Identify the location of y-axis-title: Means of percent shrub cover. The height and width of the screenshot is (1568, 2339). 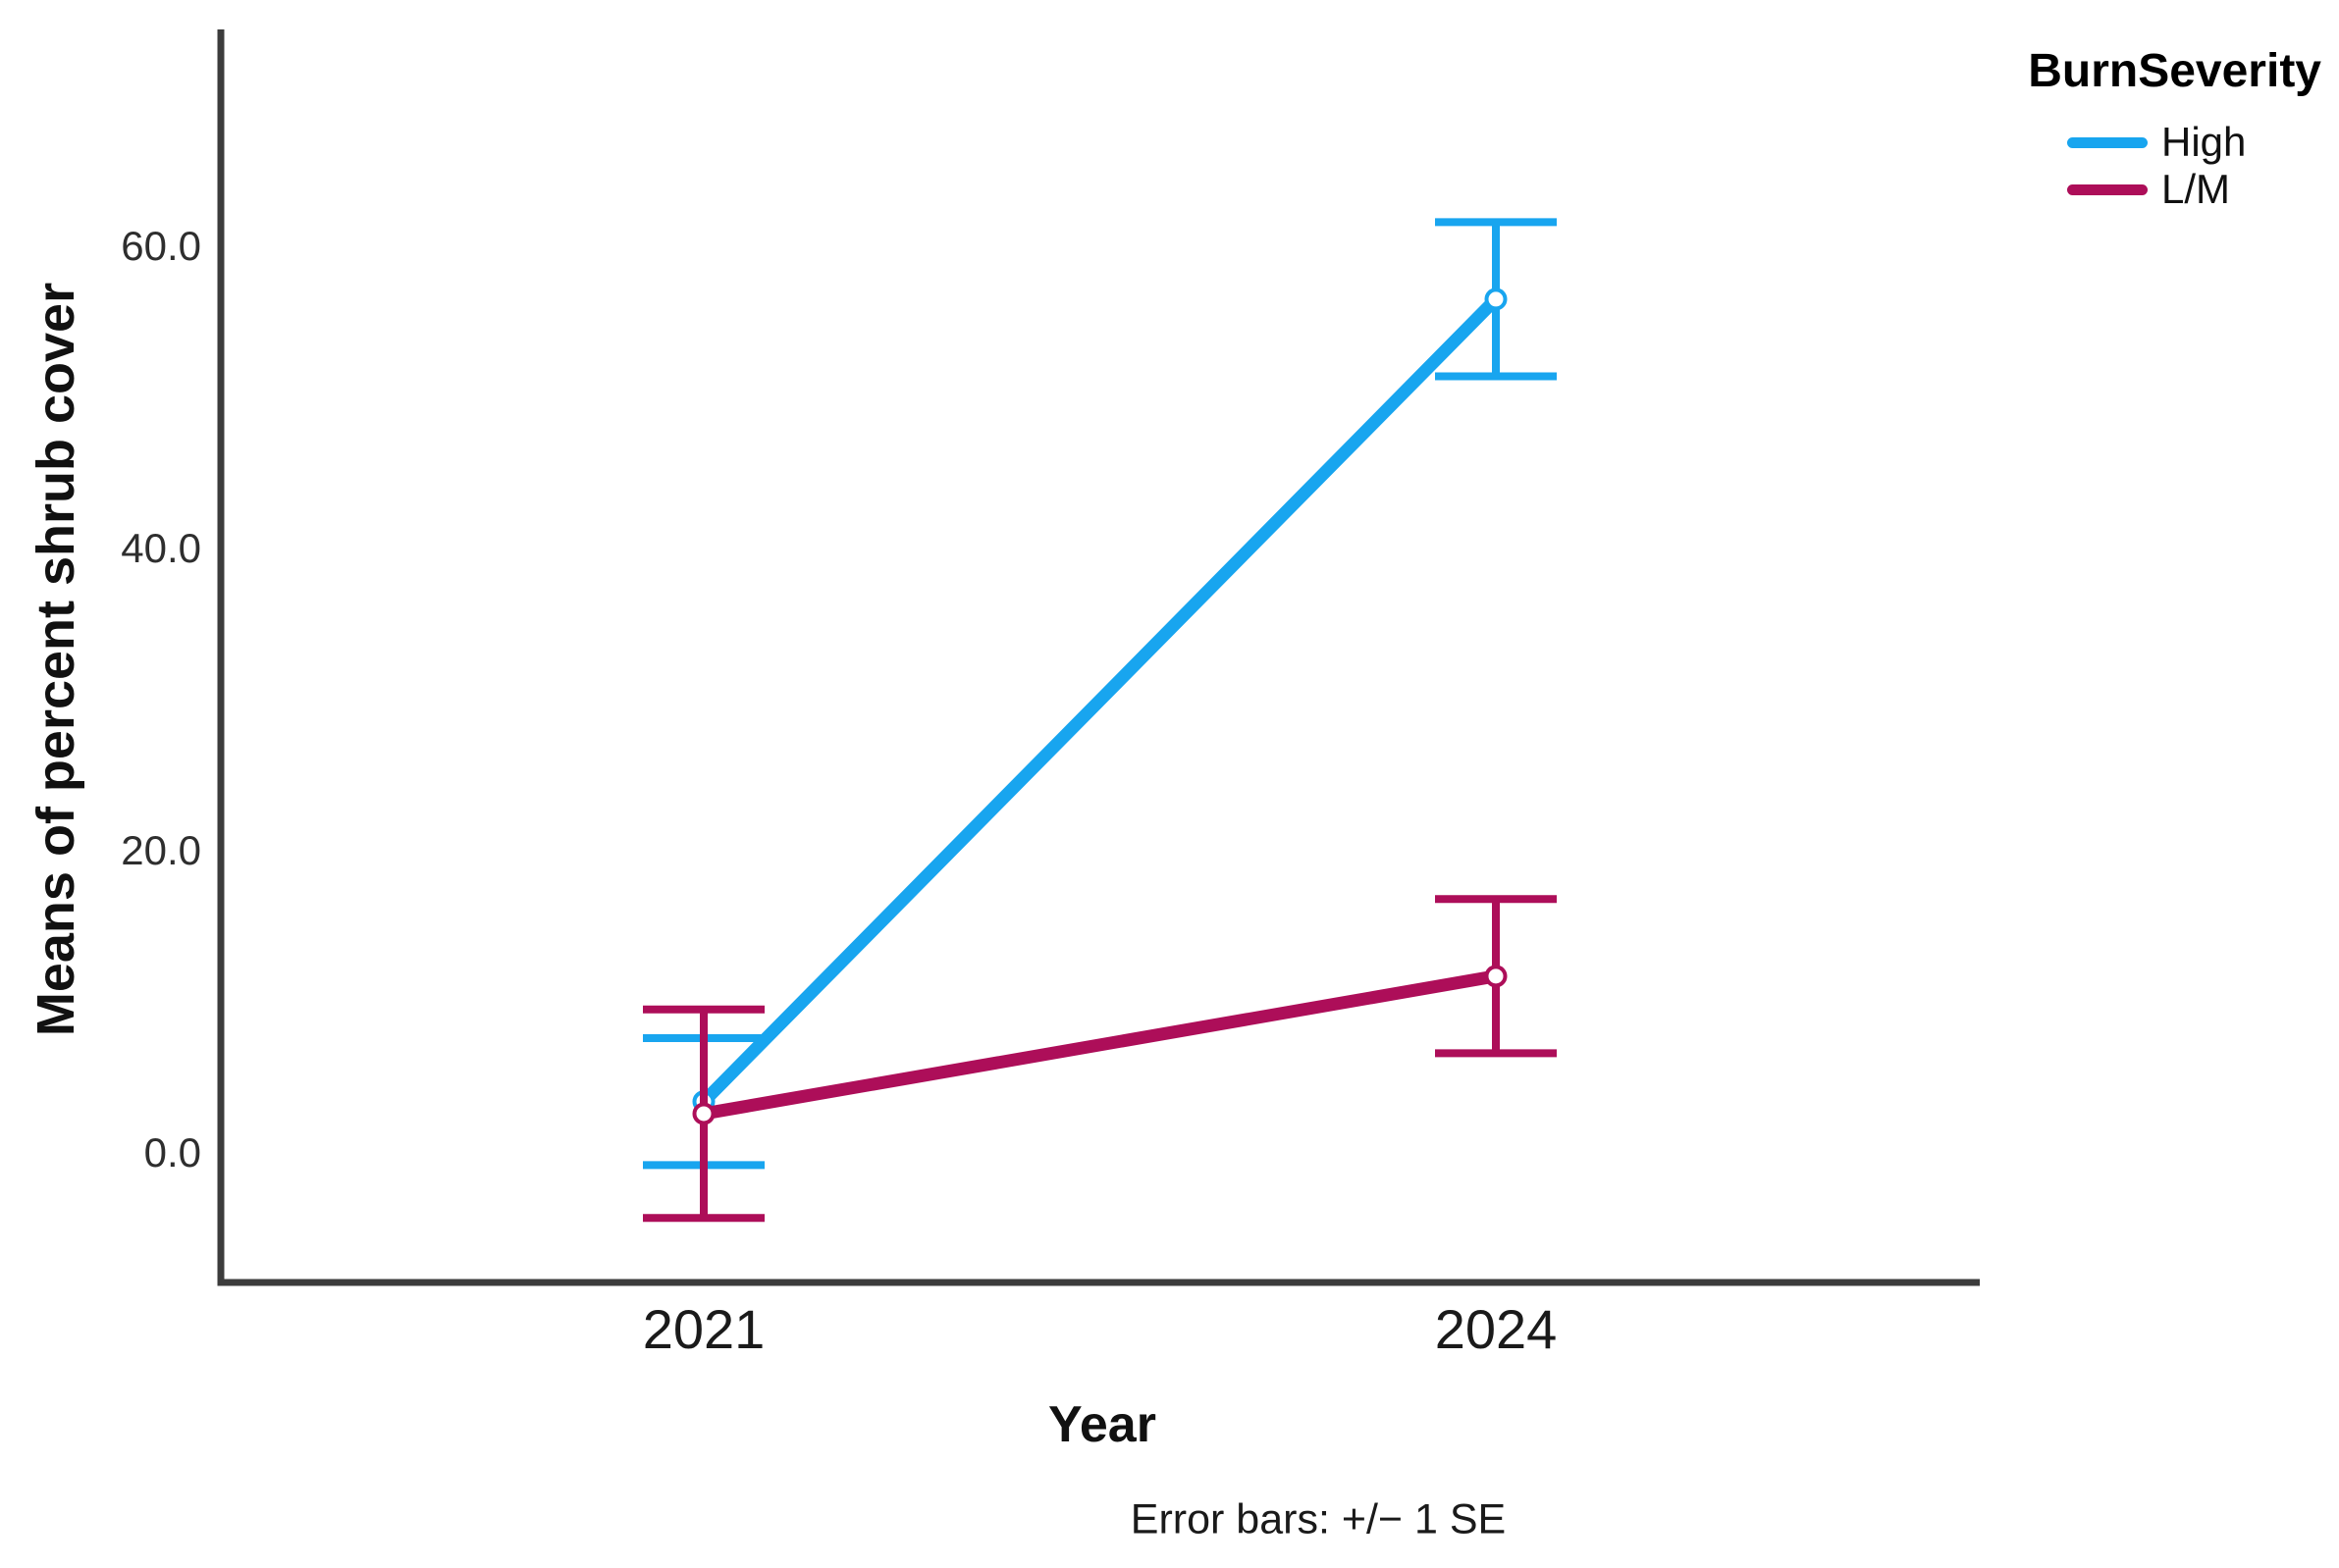
(56, 659).